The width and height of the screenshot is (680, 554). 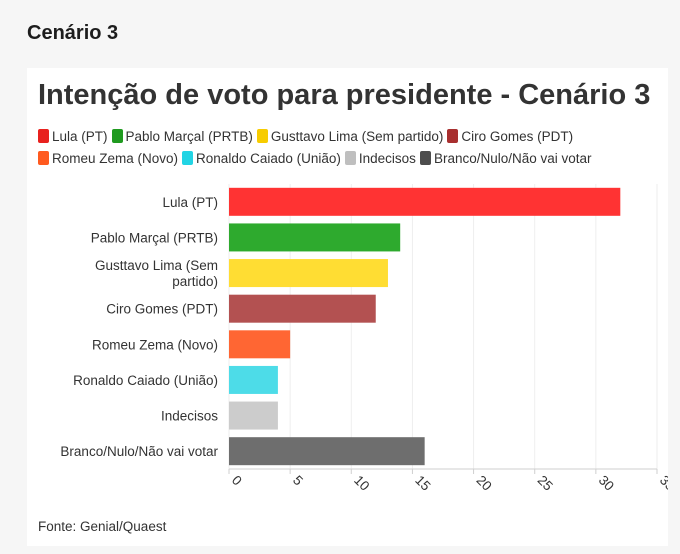 I want to click on x-tick-label: 30, so click(x=606, y=483).